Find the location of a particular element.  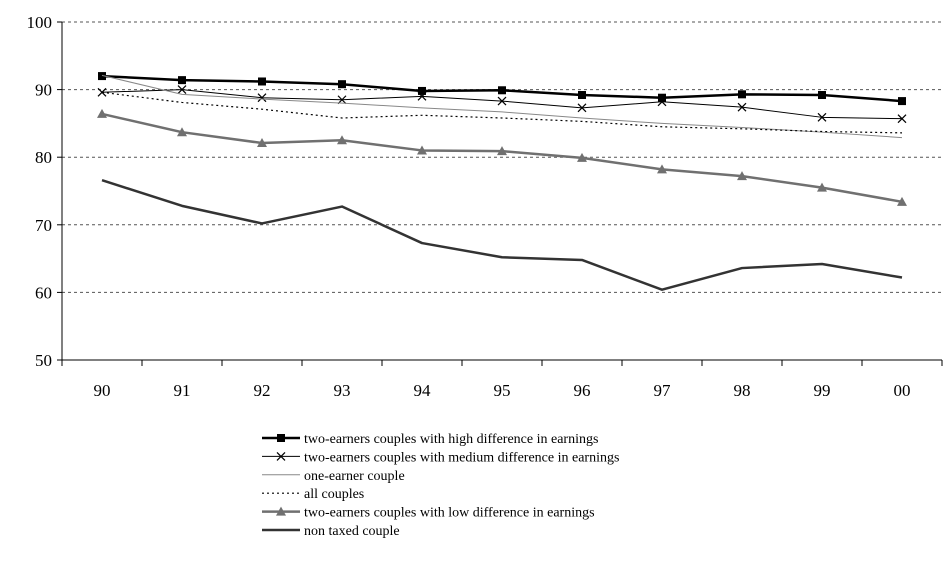

legend-entry: all couples is located at coordinates (313, 494).